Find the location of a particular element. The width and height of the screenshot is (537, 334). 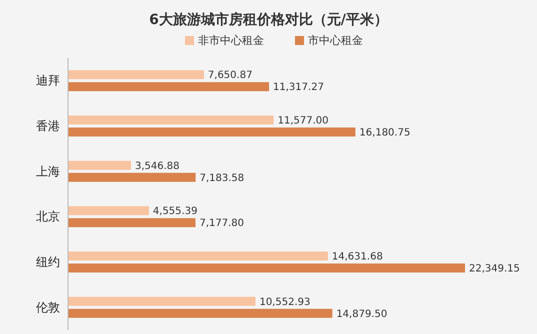

y-tick-label: 上海 is located at coordinates (48, 171).